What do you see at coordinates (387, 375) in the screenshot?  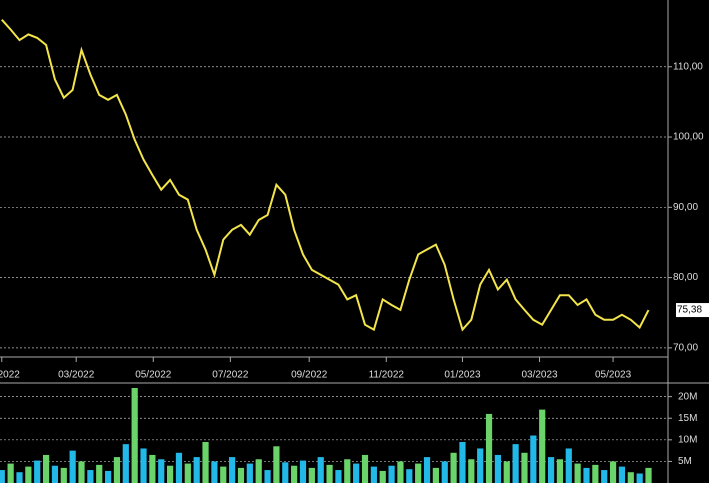 I see `x-tick-label: 11/2022` at bounding box center [387, 375].